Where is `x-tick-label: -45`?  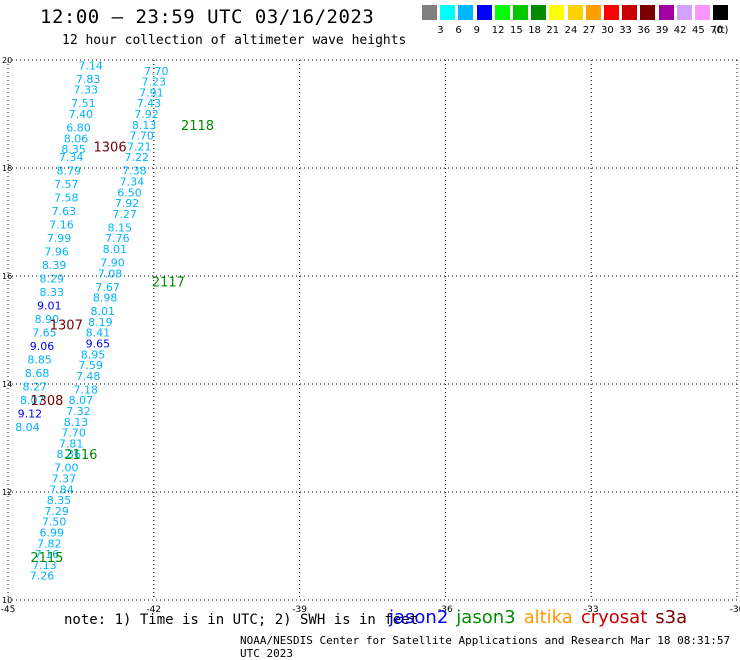
x-tick-label: -45 is located at coordinates (8, 610).